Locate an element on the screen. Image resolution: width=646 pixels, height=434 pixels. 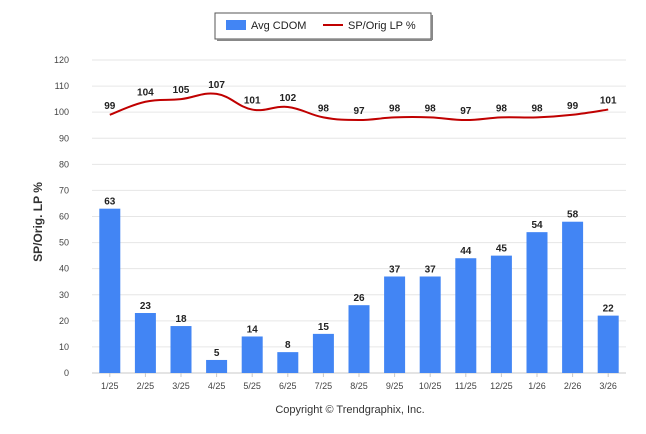
line-value-label: 104 is located at coordinates (145, 93).